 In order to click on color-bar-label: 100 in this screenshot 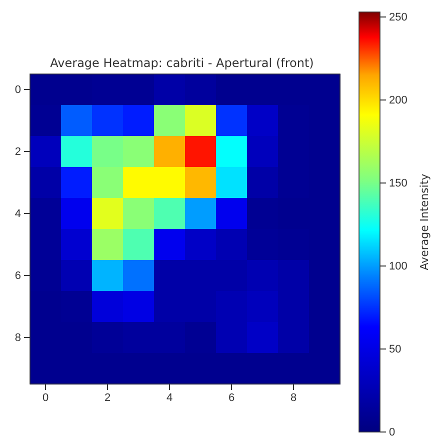, I will do `click(398, 266)`.